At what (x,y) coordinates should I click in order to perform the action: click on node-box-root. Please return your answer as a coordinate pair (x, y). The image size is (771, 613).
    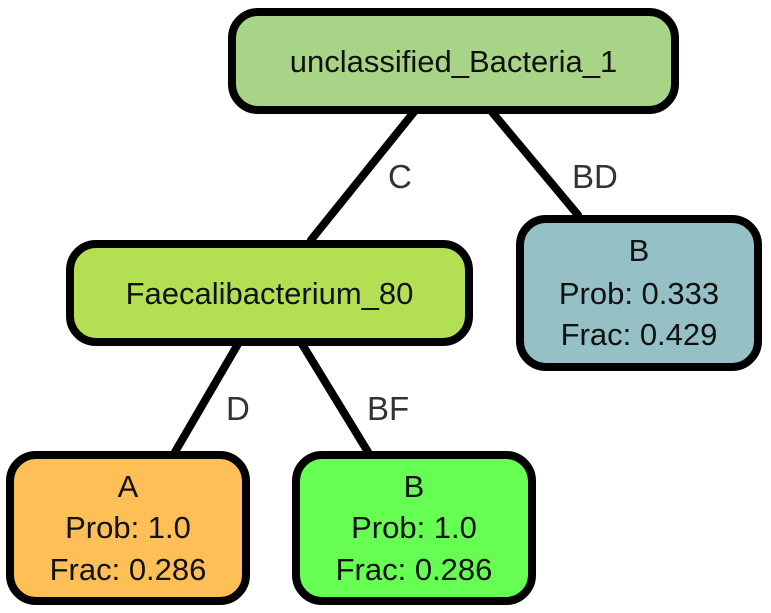
    Looking at the image, I should click on (453, 61).